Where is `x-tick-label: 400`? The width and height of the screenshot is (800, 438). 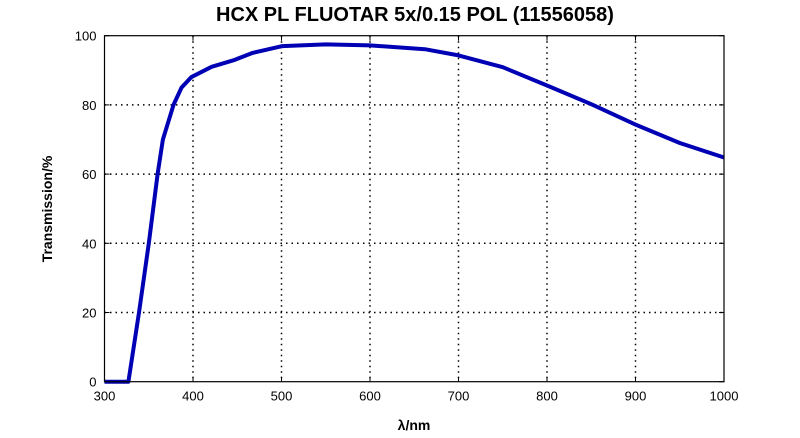
x-tick-label: 400 is located at coordinates (193, 396).